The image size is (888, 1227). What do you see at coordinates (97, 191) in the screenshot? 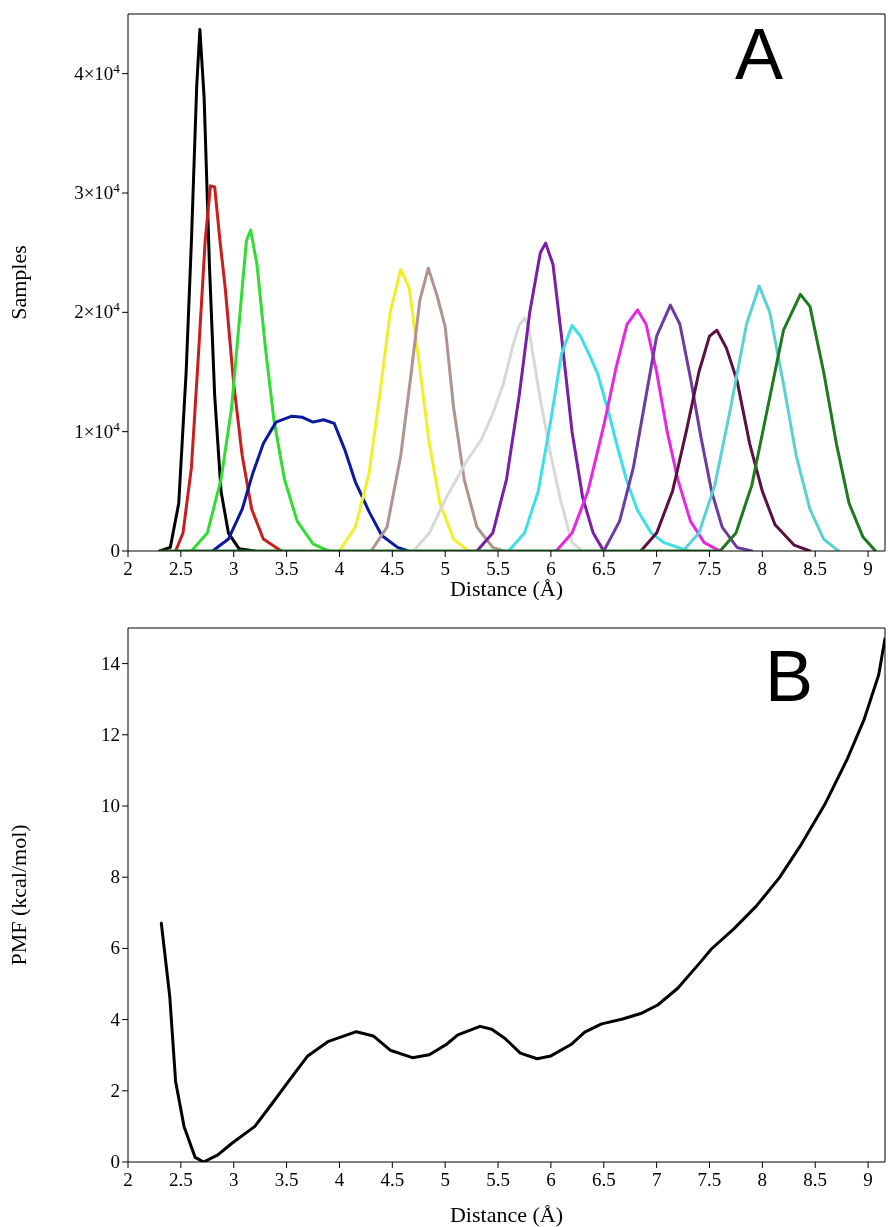
I see `y-tick-label: 3×10$^{4}$` at bounding box center [97, 191].